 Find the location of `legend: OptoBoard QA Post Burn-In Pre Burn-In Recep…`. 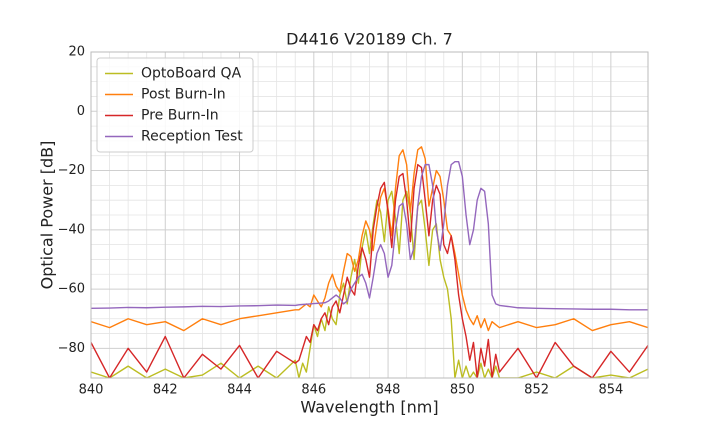

legend: OptoBoard QA Post Burn-In Pre Burn-In Recep… is located at coordinates (175, 105).